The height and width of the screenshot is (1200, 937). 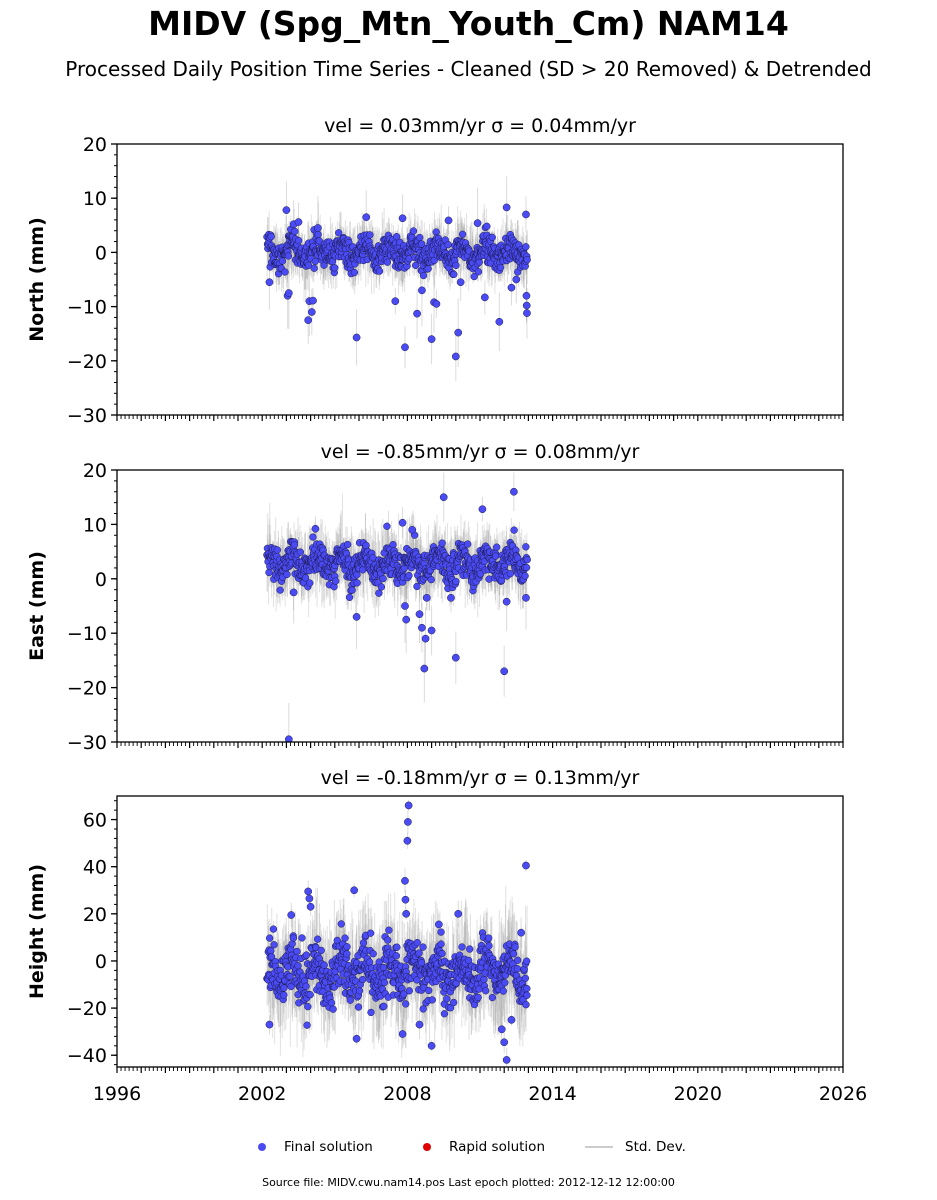 I want to click on y-axis-label-1: North (mm), so click(x=37, y=279).